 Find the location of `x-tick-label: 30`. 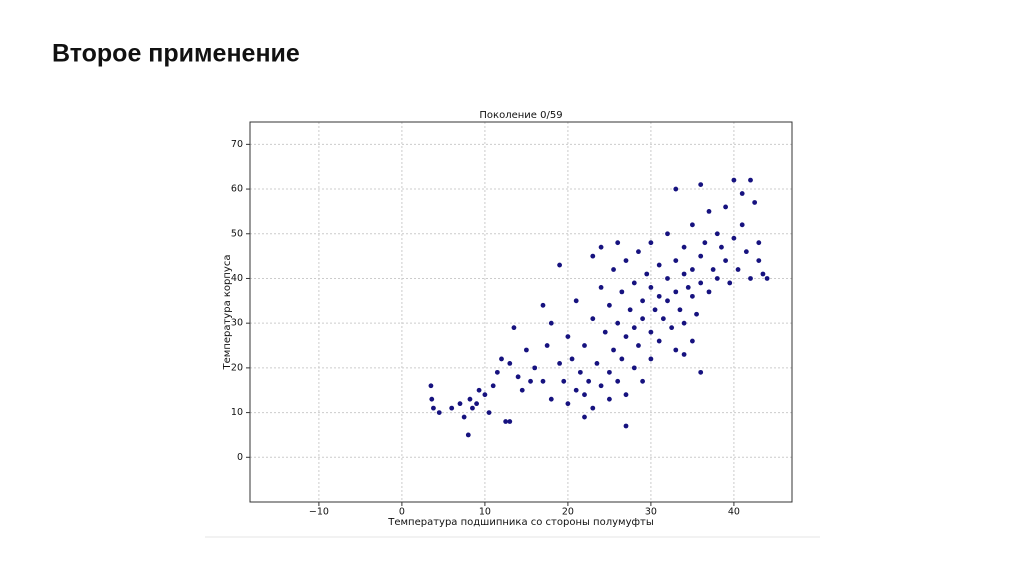

x-tick-label: 30 is located at coordinates (651, 512).